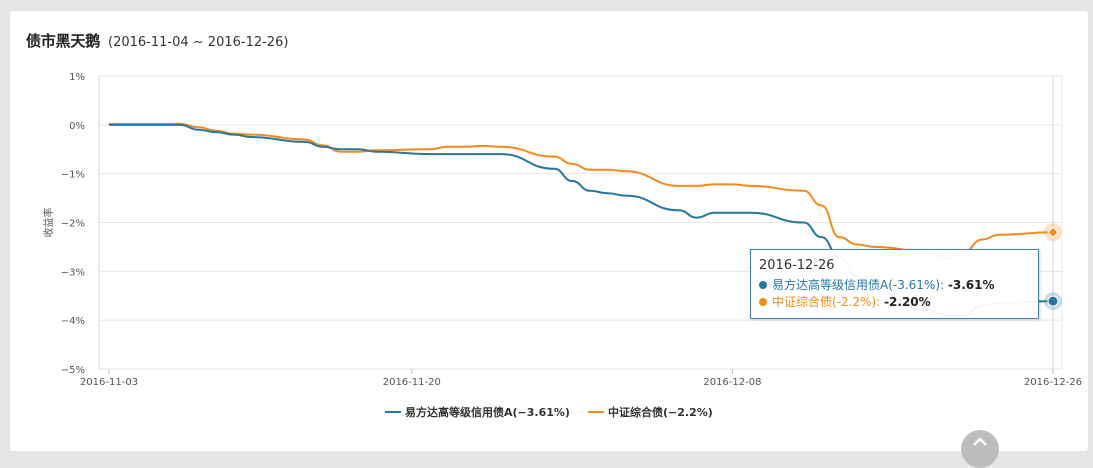  What do you see at coordinates (73, 224) in the screenshot?
I see `y-tick-label: −2%` at bounding box center [73, 224].